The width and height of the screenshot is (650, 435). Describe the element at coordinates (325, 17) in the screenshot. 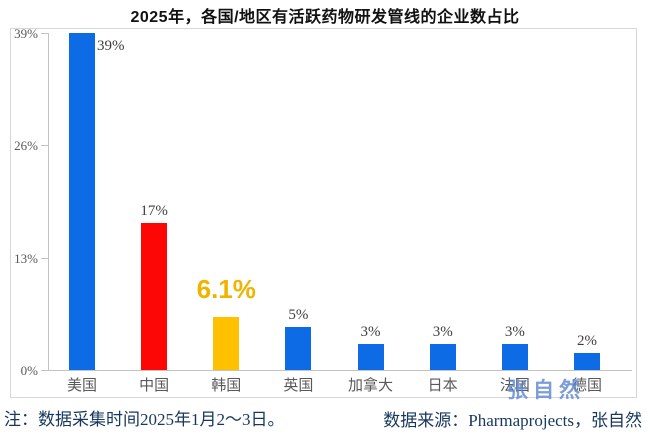

I see `chart-title: 2025年，各国/地区有活跃药物研发管线的企业数占比` at that location.